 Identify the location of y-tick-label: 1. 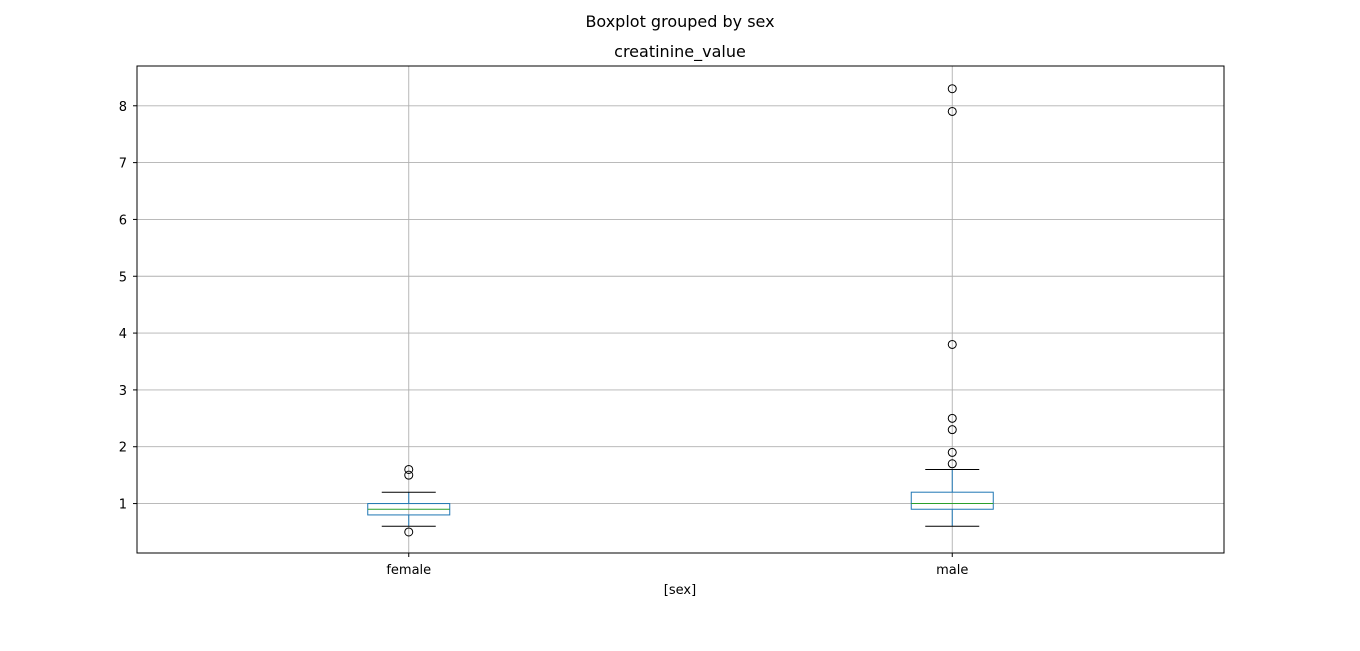
(123, 505).